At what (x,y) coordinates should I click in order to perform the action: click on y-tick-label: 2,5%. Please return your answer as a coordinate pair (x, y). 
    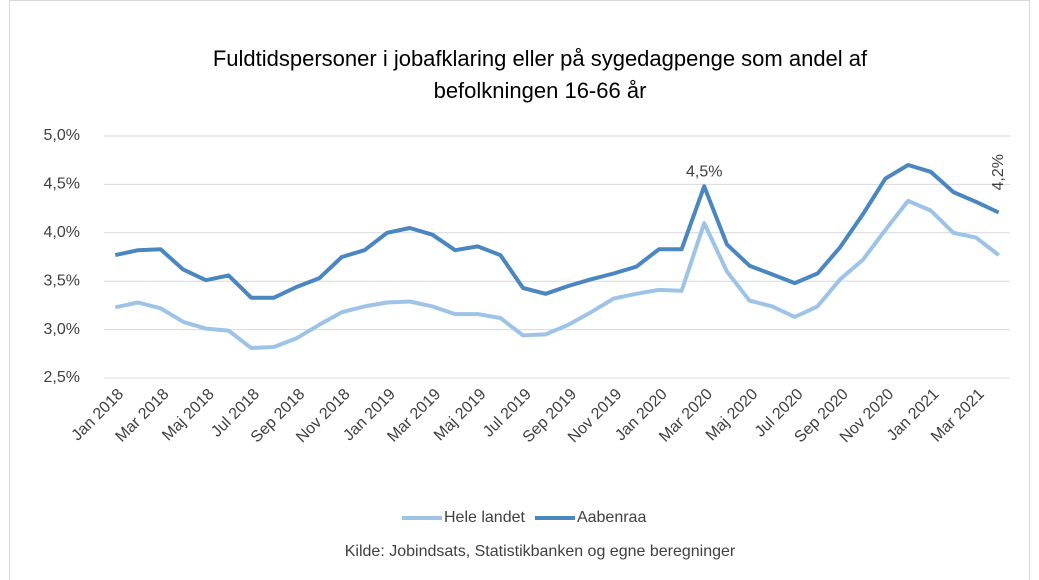
    Looking at the image, I should click on (62, 377).